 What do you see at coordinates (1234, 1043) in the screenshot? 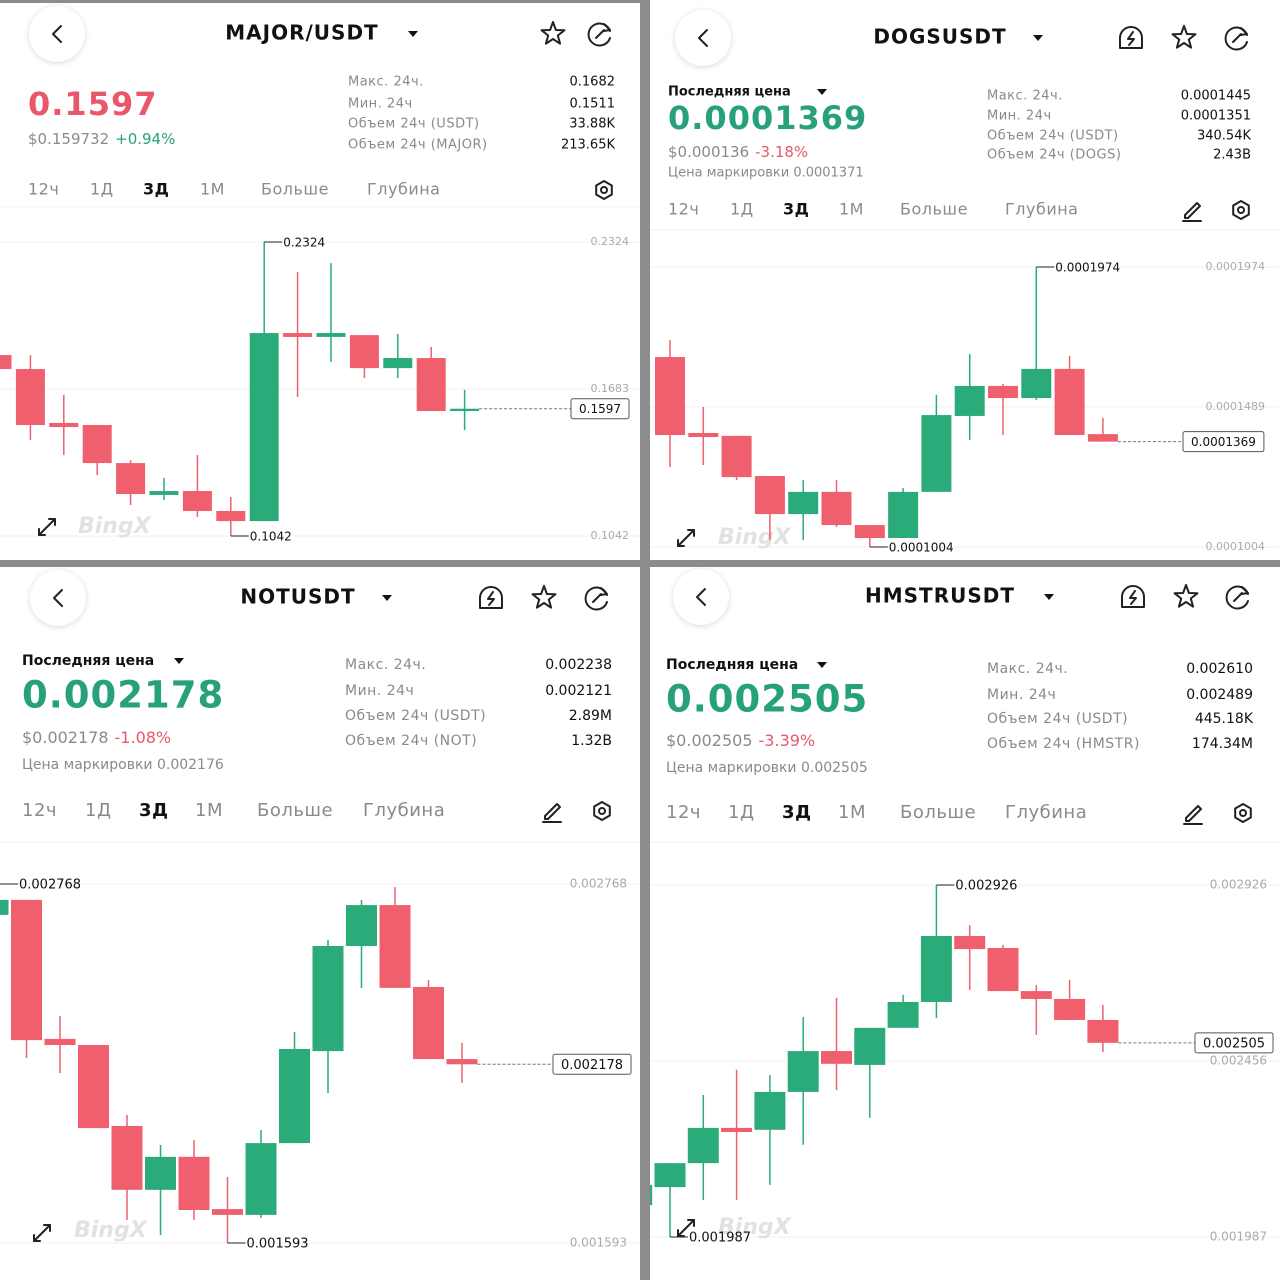
I see `last-price-label: 0.002505` at bounding box center [1234, 1043].